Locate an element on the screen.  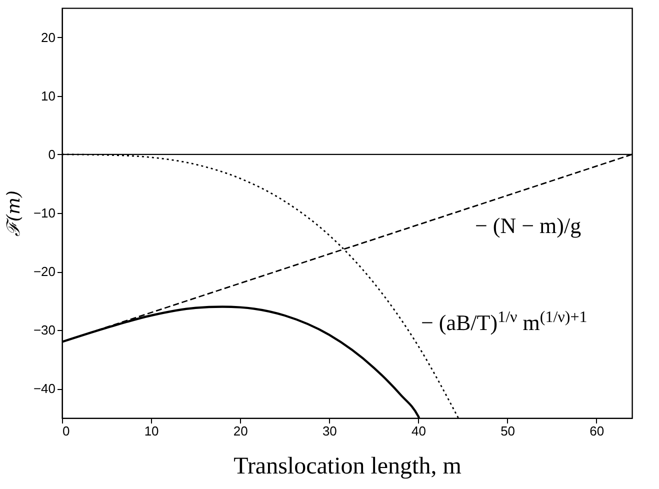
x-tick-label: 0 is located at coordinates (66, 431).